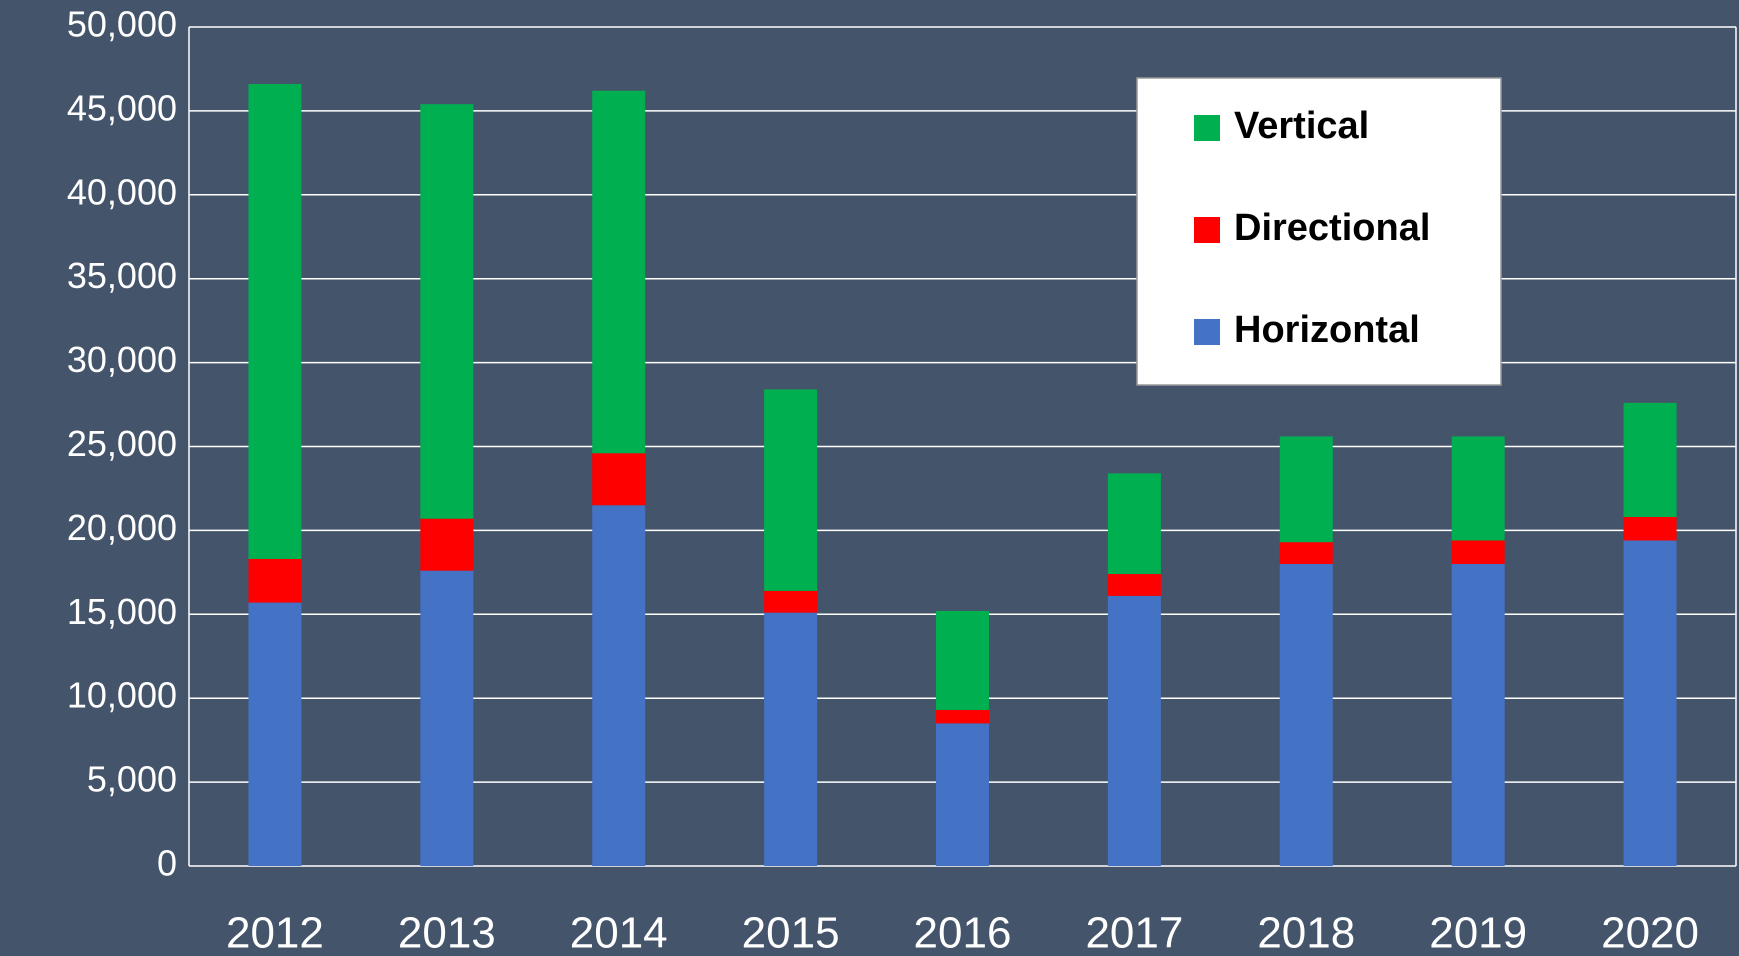 Image resolution: width=1739 pixels, height=956 pixels. Describe the element at coordinates (1306, 932) in the screenshot. I see `x-tick-label: 2018` at that location.